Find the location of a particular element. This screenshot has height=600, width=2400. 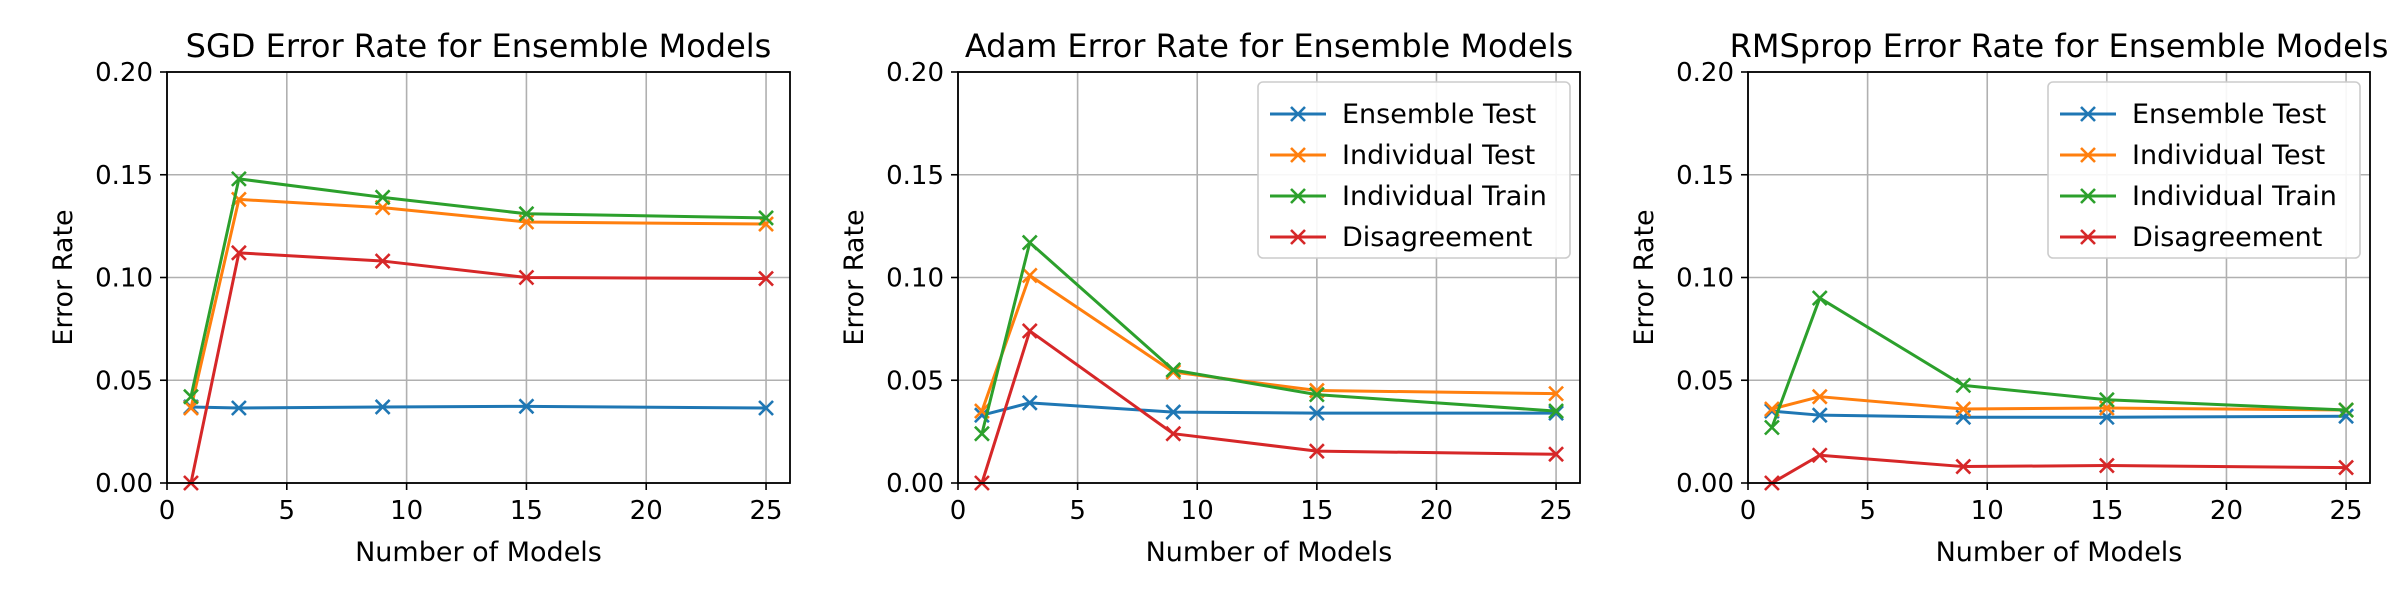

legend-item: Individual Train is located at coordinates (2198, 196).